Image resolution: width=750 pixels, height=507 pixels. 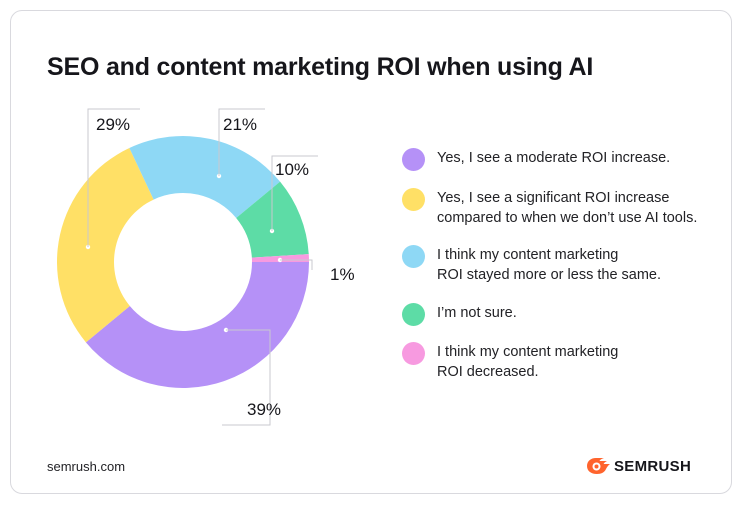 What do you see at coordinates (113, 124) in the screenshot?
I see `data-label-significant: 29%` at bounding box center [113, 124].